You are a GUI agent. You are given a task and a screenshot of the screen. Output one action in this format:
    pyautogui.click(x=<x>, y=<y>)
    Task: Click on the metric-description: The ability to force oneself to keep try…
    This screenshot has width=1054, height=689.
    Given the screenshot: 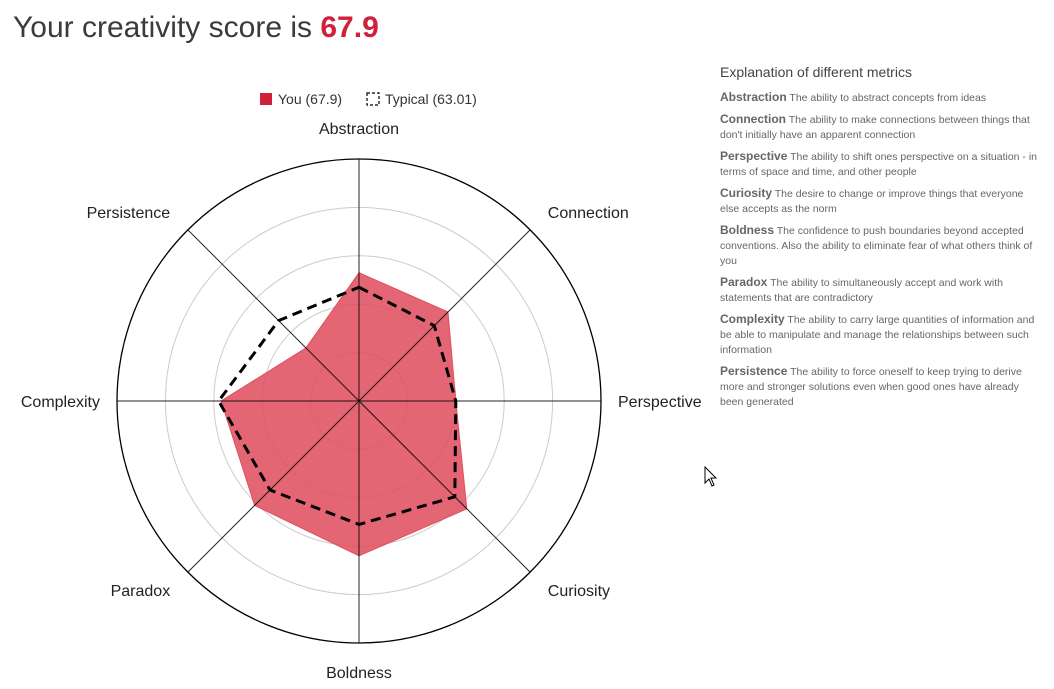 What is the action you would take?
    pyautogui.click(x=871, y=387)
    